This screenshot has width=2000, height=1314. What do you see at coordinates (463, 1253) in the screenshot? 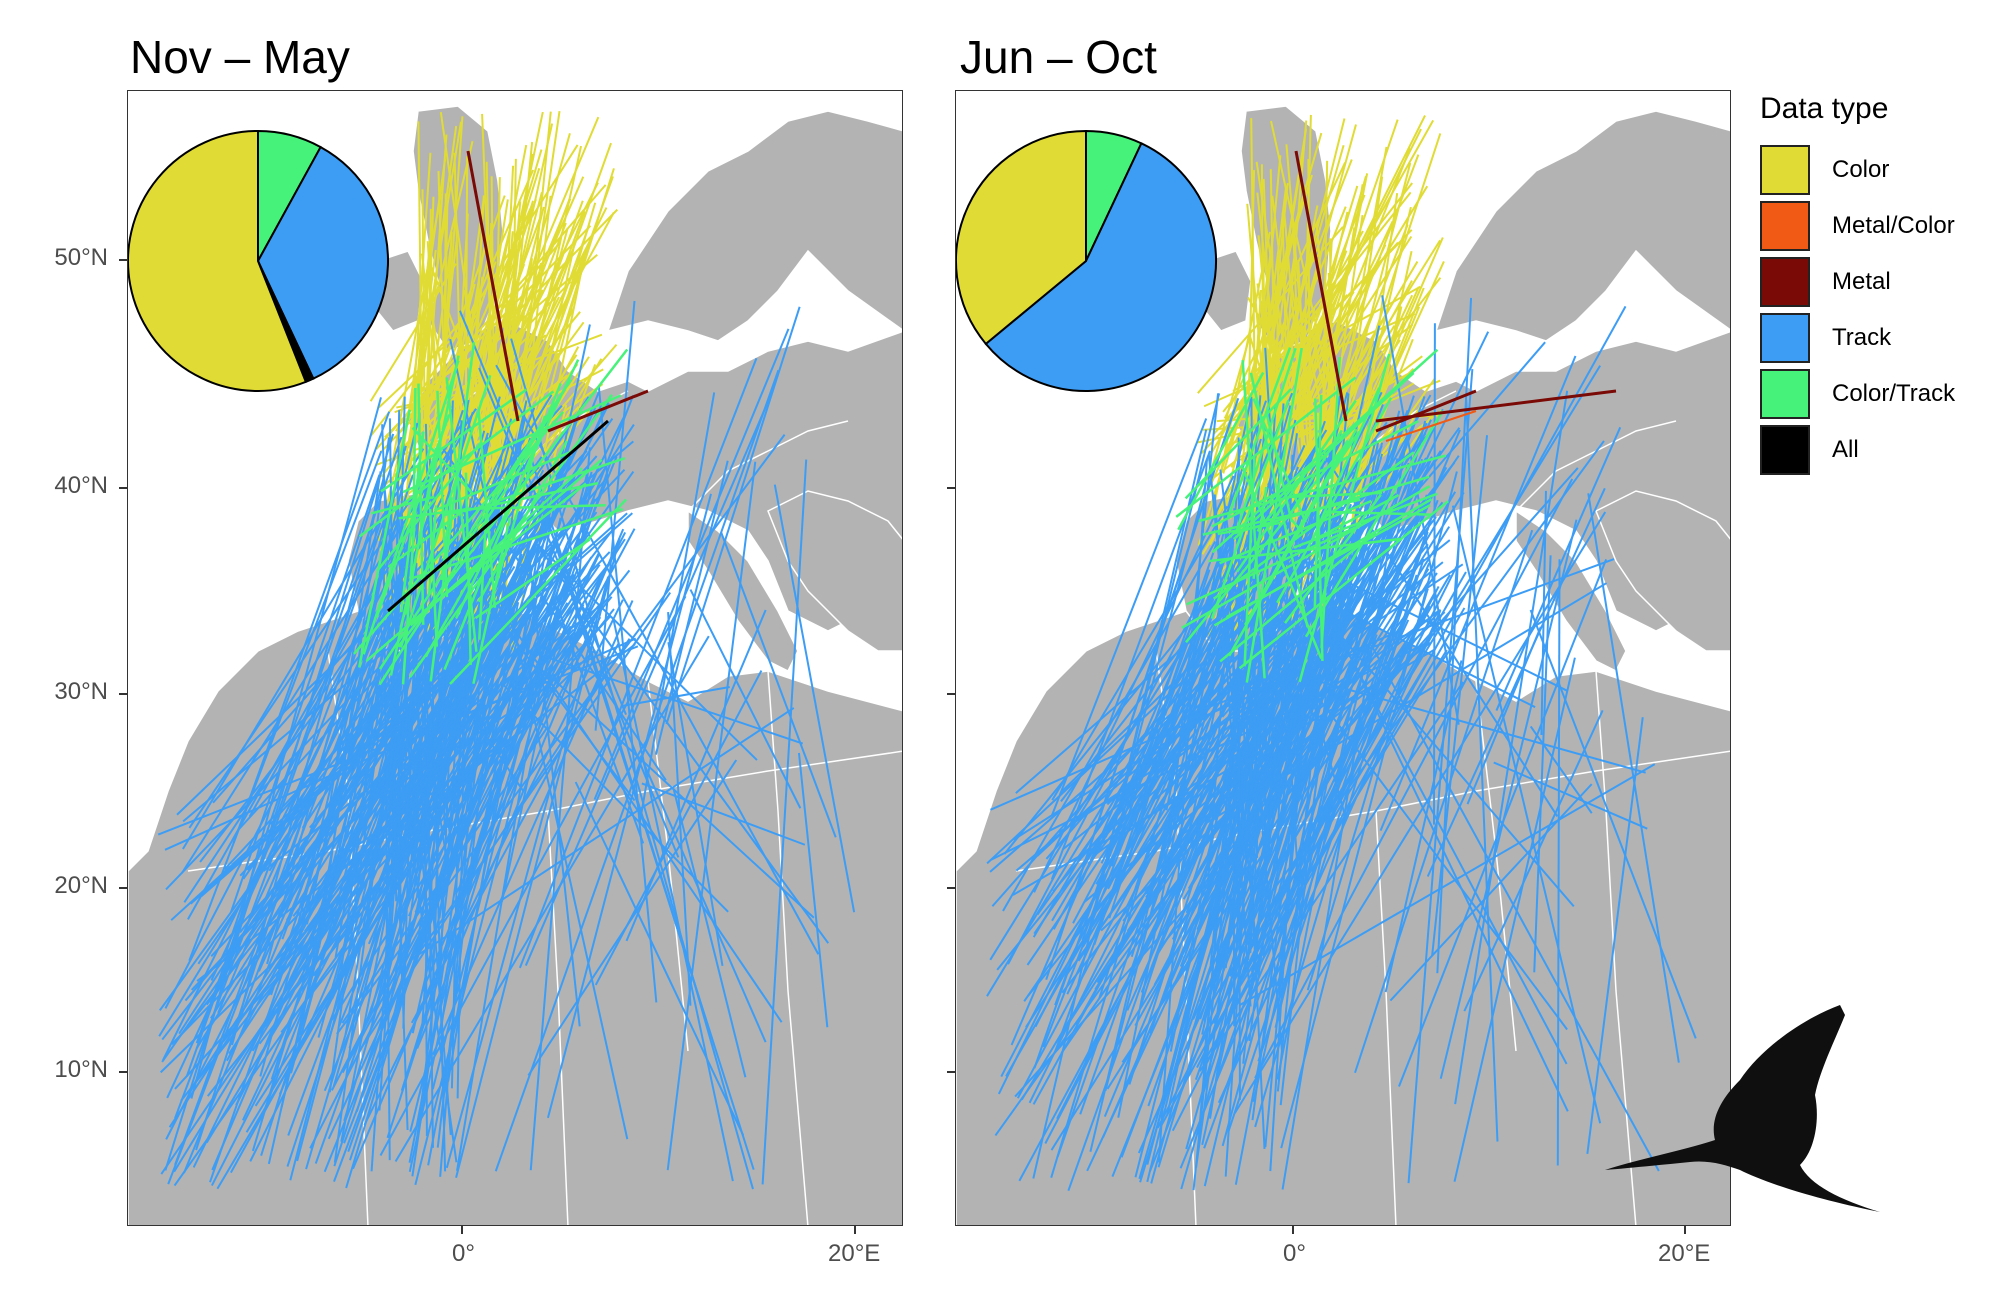
I see `x-tick-label: 0°` at bounding box center [463, 1253].